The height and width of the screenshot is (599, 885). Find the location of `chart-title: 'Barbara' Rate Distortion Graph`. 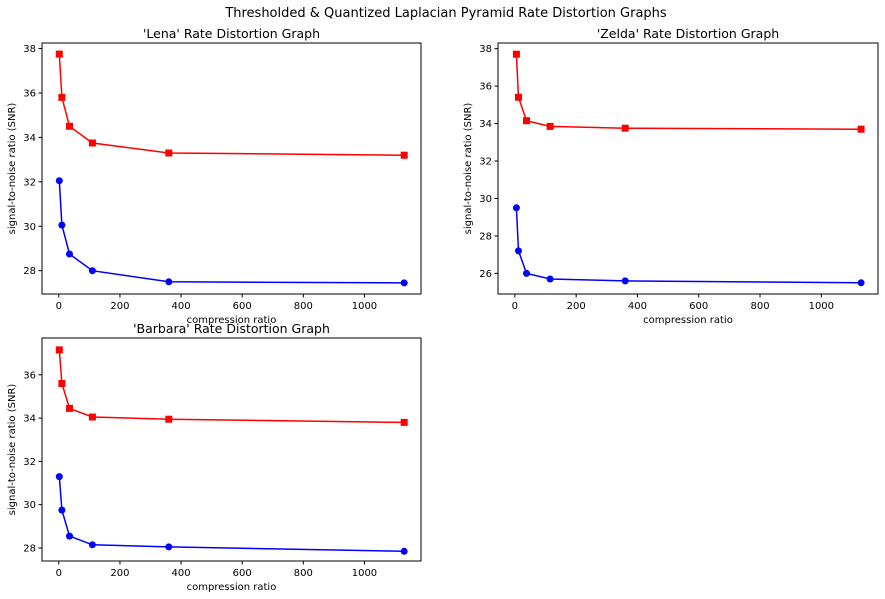

chart-title: 'Barbara' Rate Distortion Graph is located at coordinates (231, 328).